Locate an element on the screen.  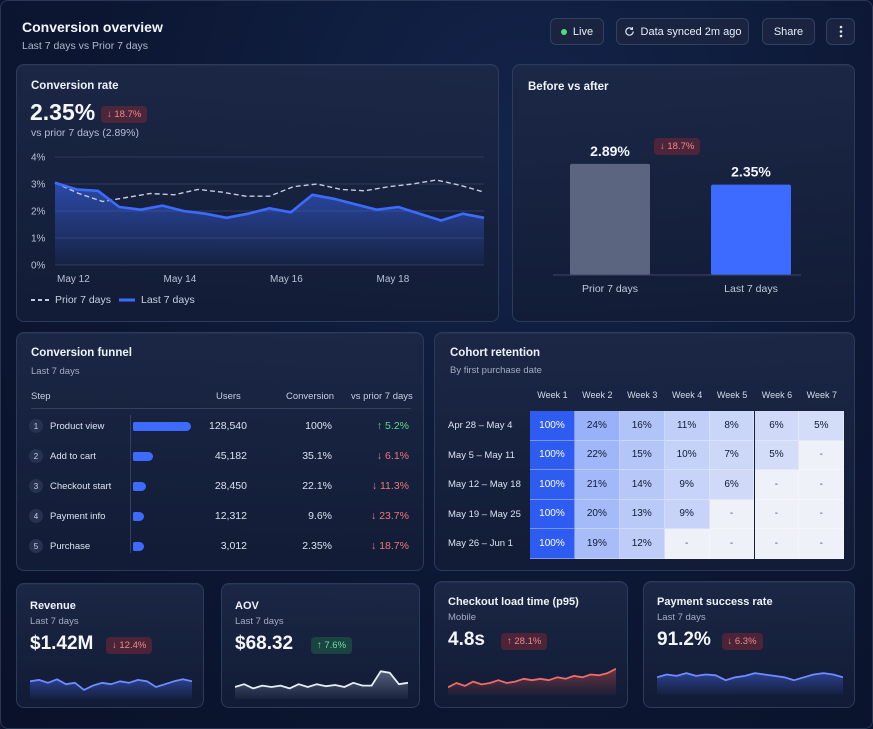
cohort-row-label: May 19 – May 25 is located at coordinates (484, 514).